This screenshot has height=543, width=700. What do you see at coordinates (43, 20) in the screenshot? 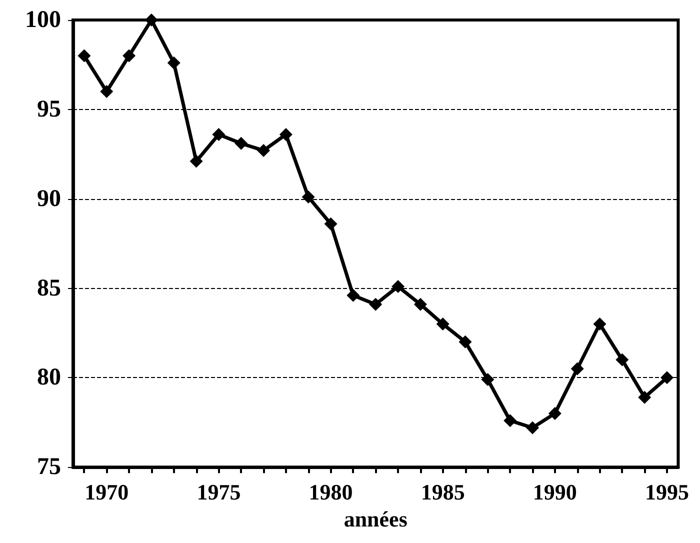
I see `y-tick-label: 100` at bounding box center [43, 20].